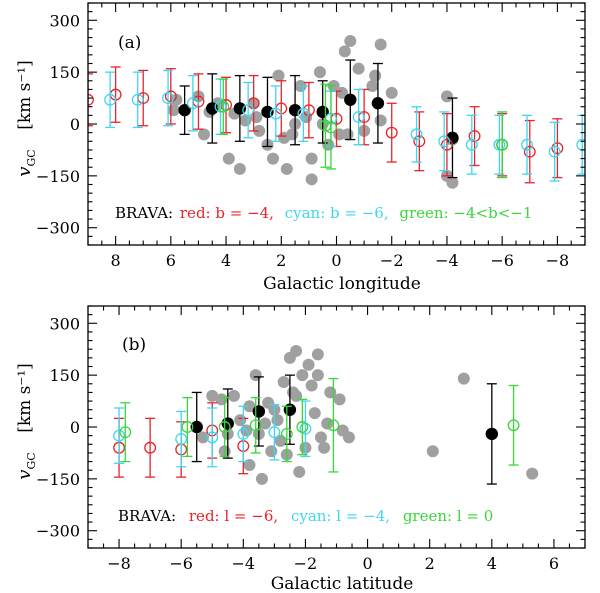 This screenshot has width=600, height=593. I want to click on xtick-label: 8, so click(116, 260).